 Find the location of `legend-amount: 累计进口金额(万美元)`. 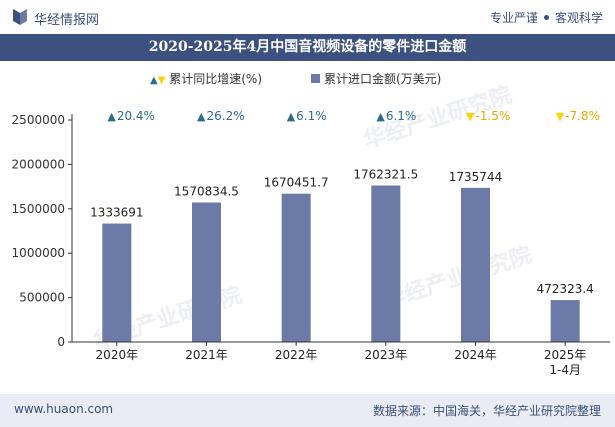

legend-amount: 累计进口金额(万美元) is located at coordinates (376, 78).